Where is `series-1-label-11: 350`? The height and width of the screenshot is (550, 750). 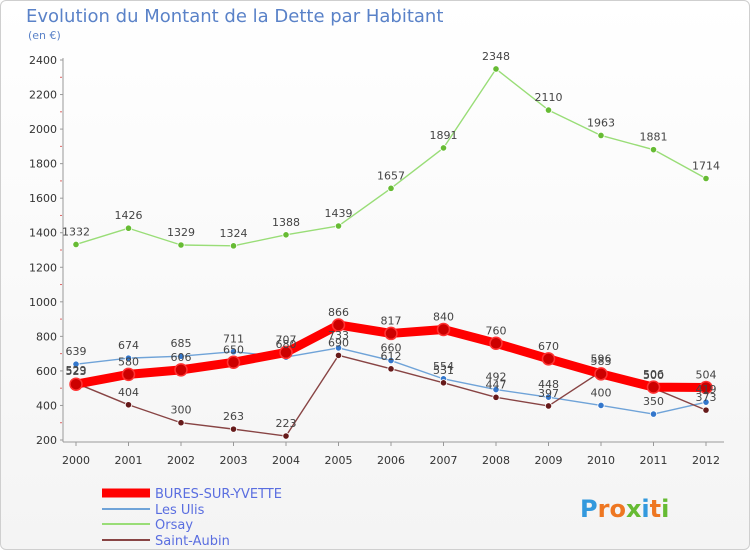
series-1-label-11: 350 is located at coordinates (653, 401).